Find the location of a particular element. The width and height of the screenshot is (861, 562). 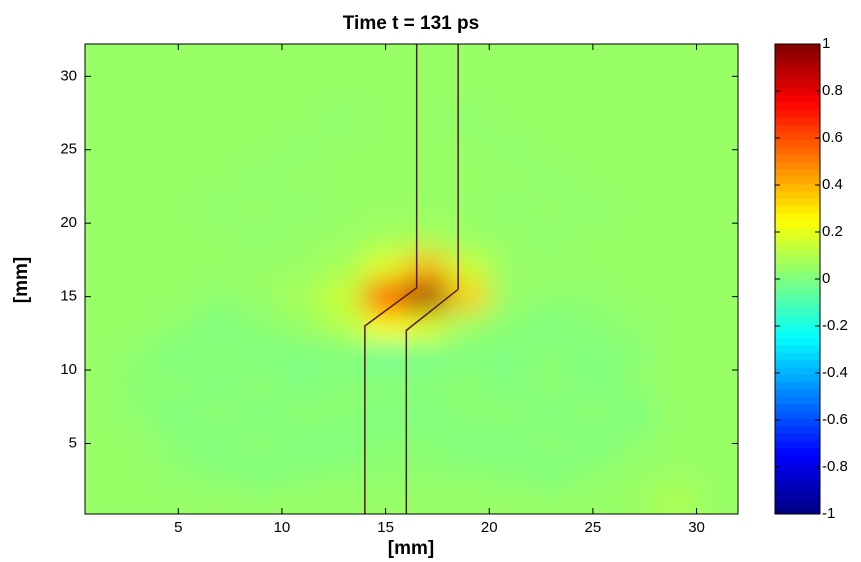

x-tick-label: 5 is located at coordinates (178, 527).